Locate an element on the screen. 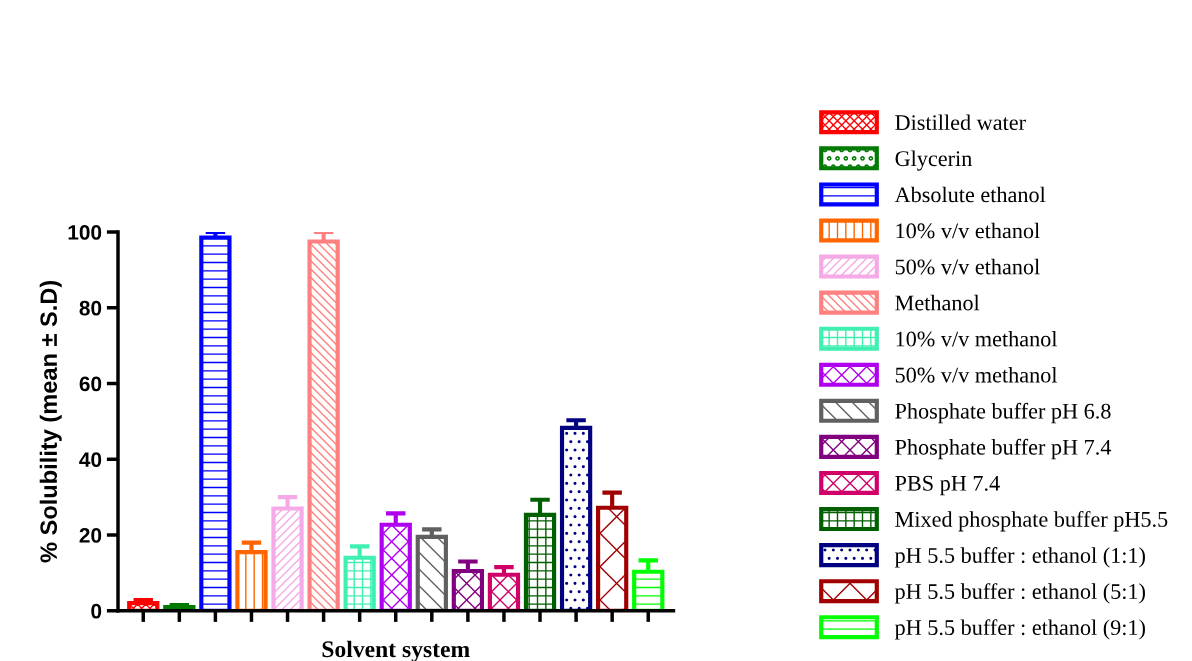 This screenshot has height=661, width=1192. legend-label: pH 5.5 buffer : ethanol (1:1) is located at coordinates (1019, 557).